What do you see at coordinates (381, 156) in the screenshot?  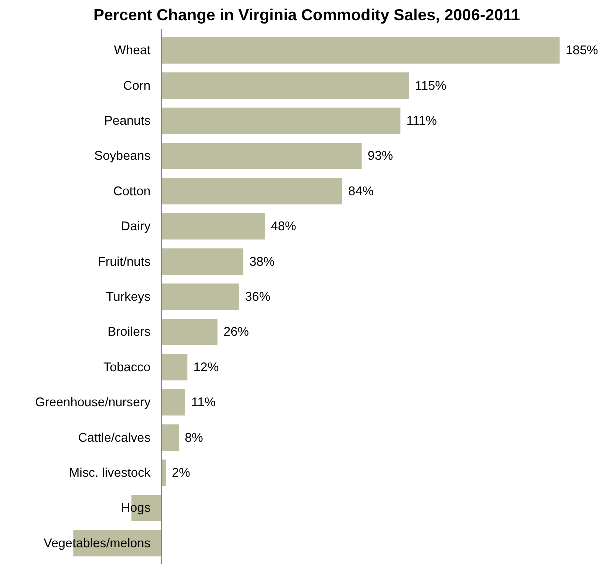 I see `data-label: 93%` at bounding box center [381, 156].